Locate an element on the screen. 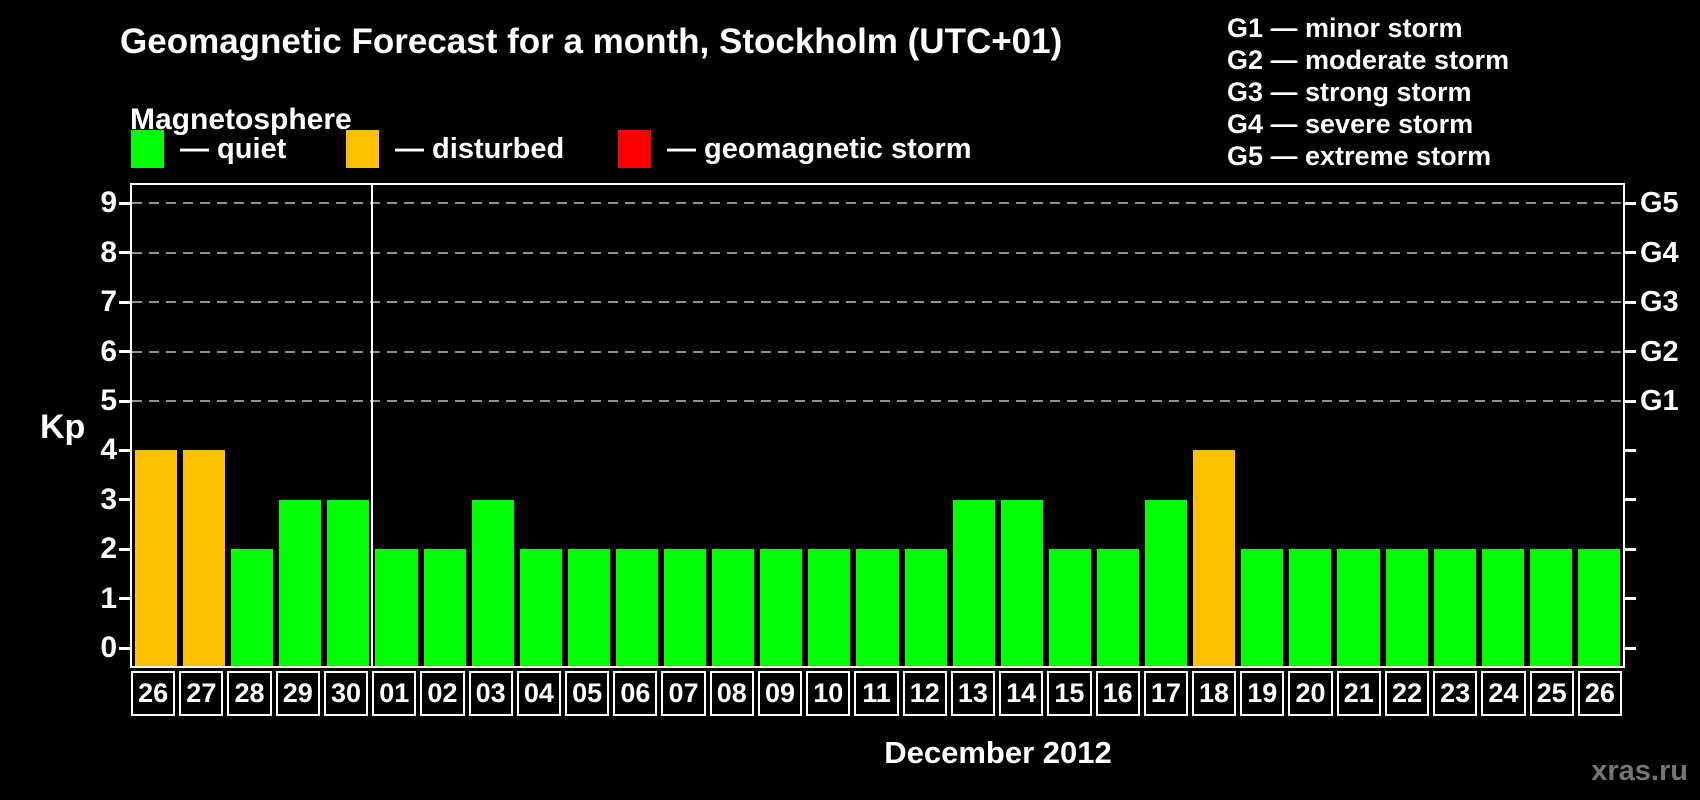 The height and width of the screenshot is (800, 1700). gridline-kp6 is located at coordinates (877, 351).